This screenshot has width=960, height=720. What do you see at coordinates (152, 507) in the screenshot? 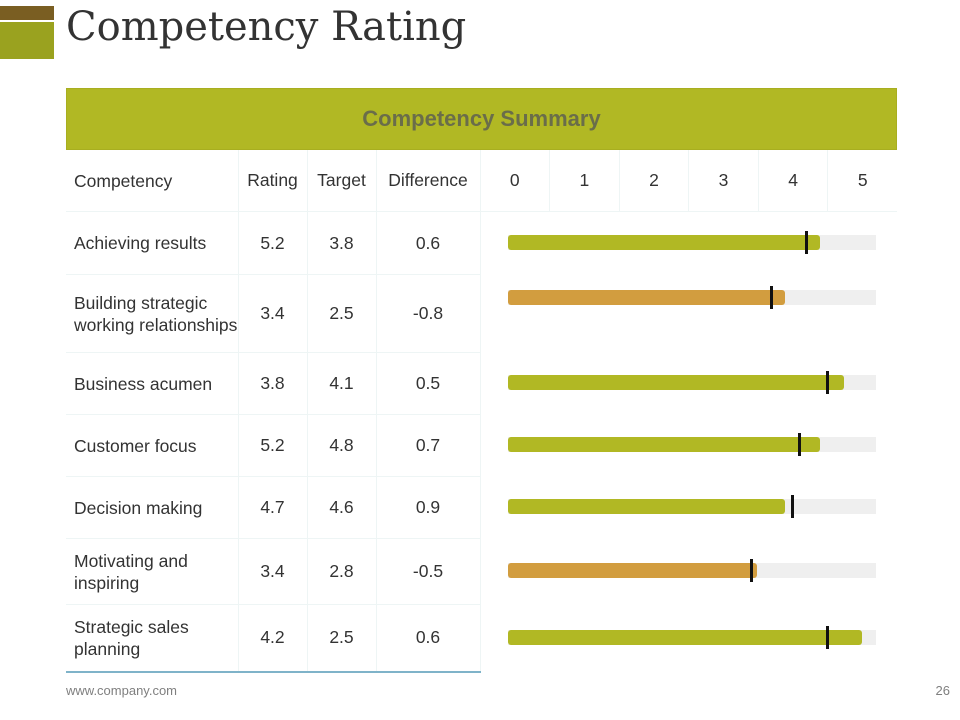
I see `competency-name: Decision making` at bounding box center [152, 507].